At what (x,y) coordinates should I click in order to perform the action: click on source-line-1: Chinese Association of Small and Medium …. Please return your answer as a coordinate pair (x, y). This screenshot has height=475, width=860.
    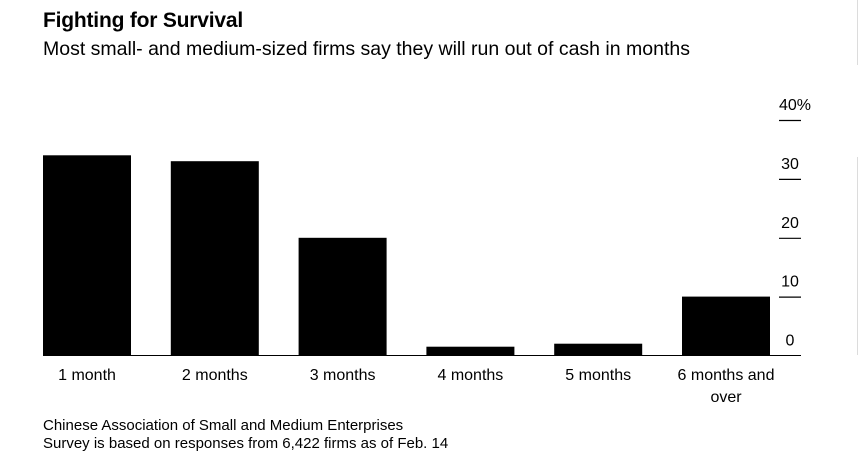
    Looking at the image, I should click on (223, 425).